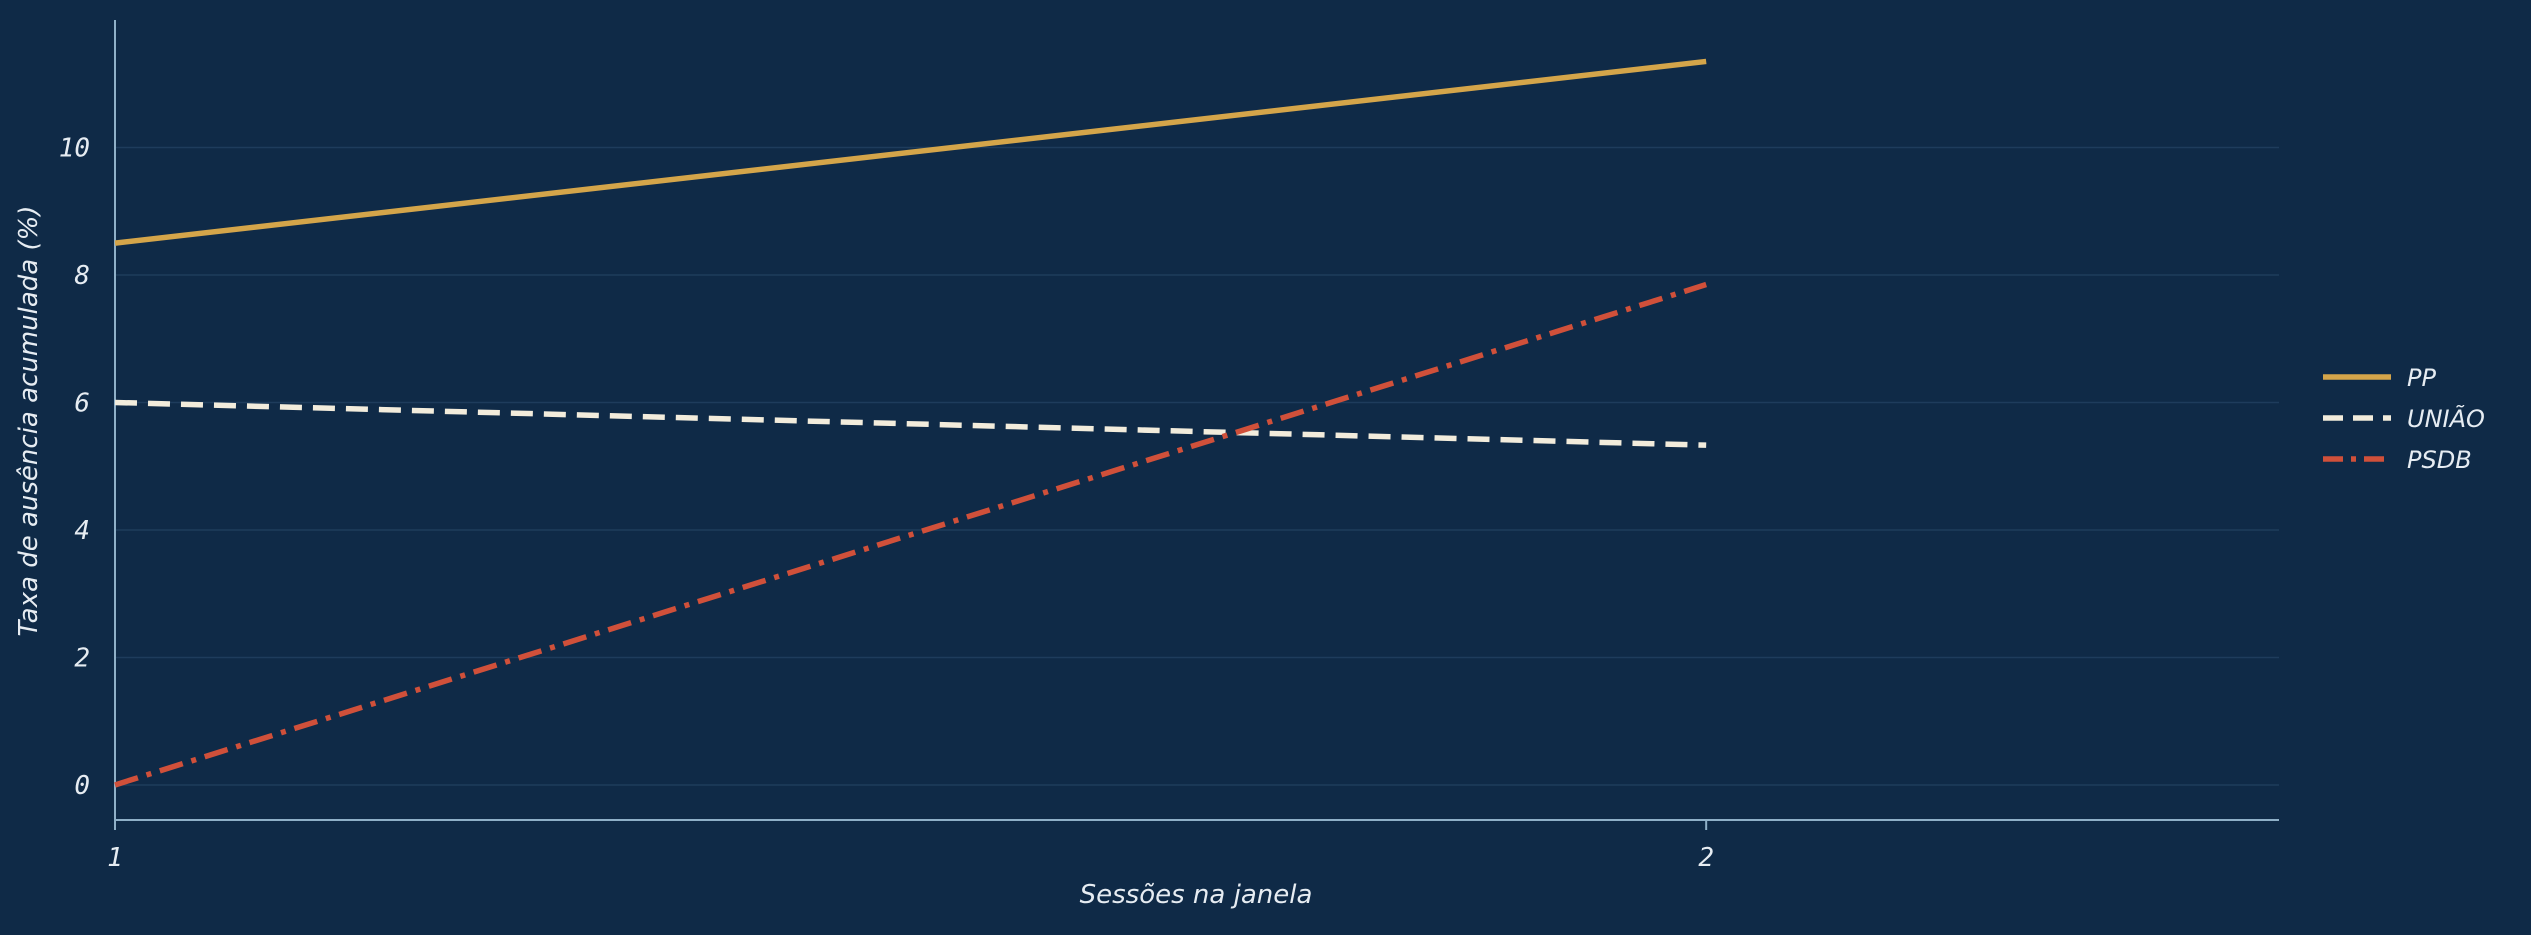 This screenshot has height=935, width=2531. I want to click on x-tick-label: 2, so click(1706, 858).